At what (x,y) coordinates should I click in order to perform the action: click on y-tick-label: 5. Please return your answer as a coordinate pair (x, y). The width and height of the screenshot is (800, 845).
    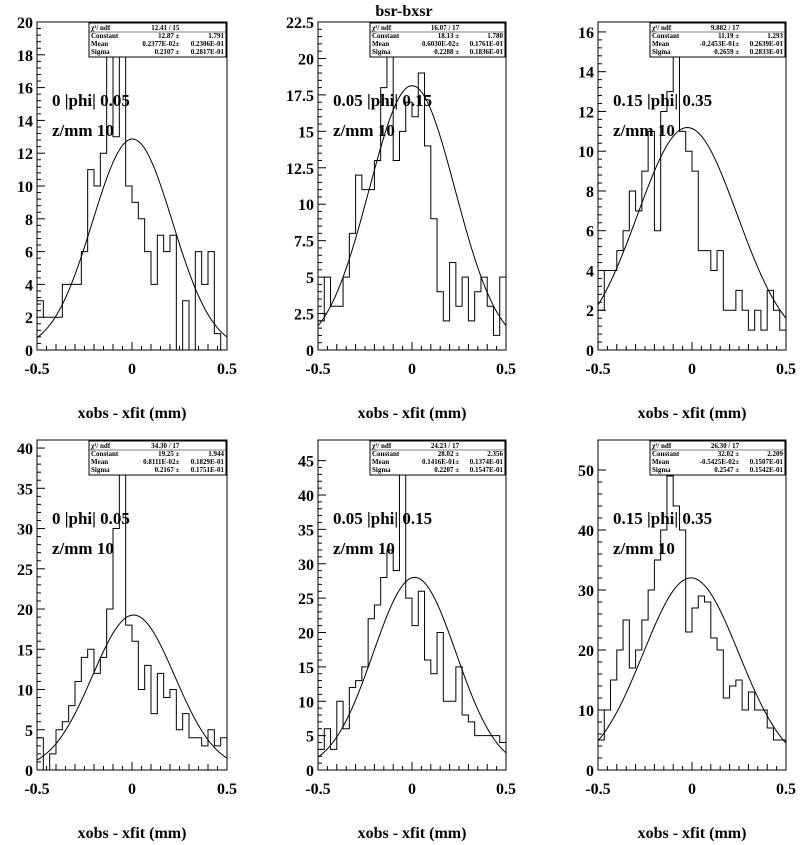
    Looking at the image, I should click on (310, 737).